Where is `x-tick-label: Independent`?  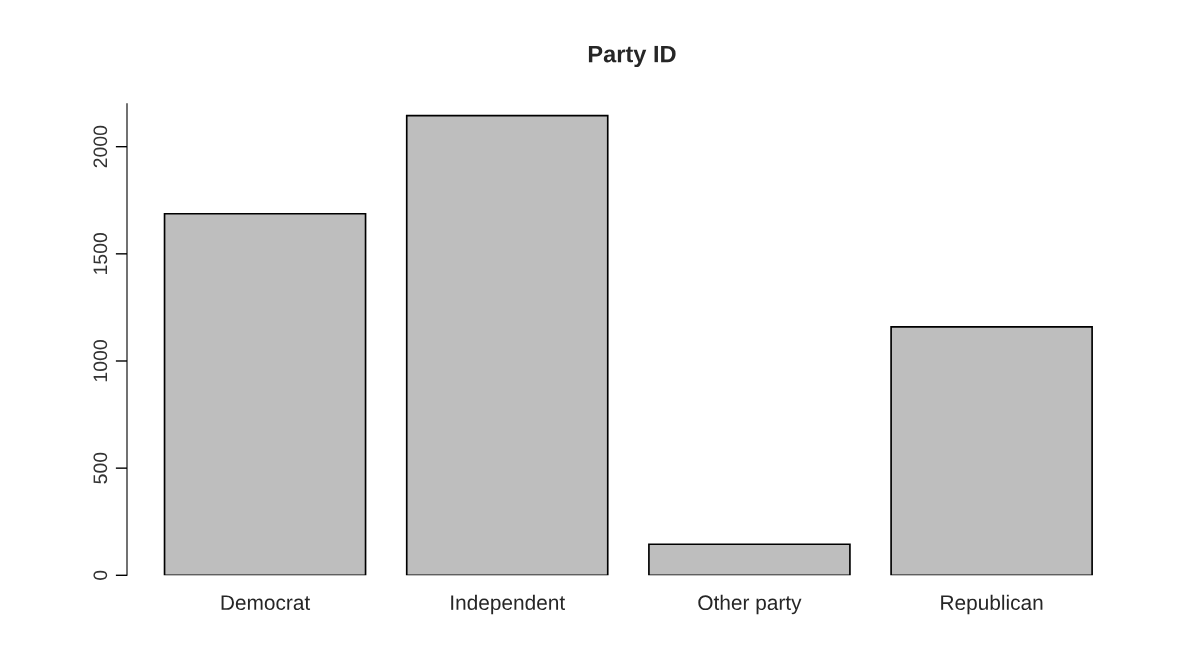 x-tick-label: Independent is located at coordinates (508, 604).